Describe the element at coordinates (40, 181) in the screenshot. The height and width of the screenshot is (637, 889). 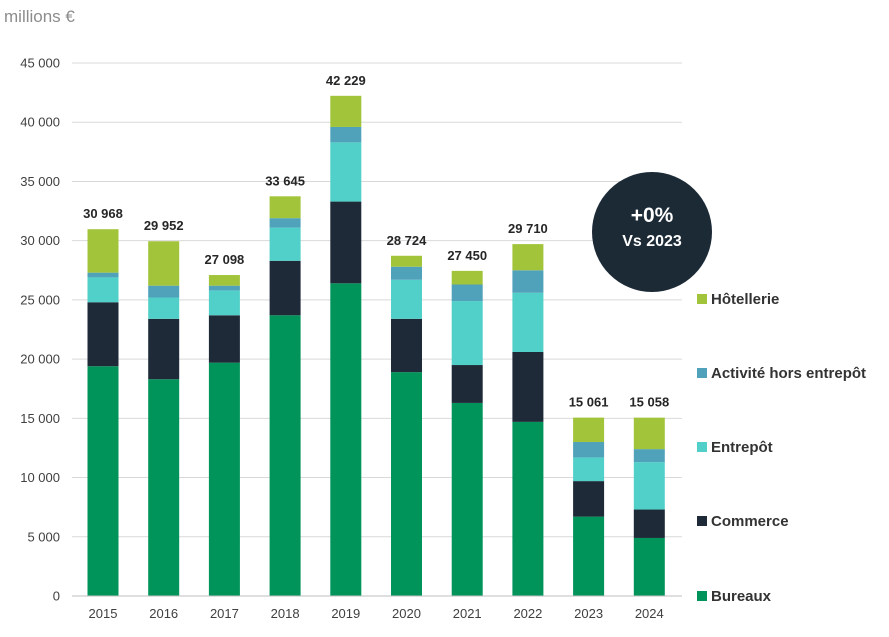
I see `y-tick-label: 35 000` at that location.